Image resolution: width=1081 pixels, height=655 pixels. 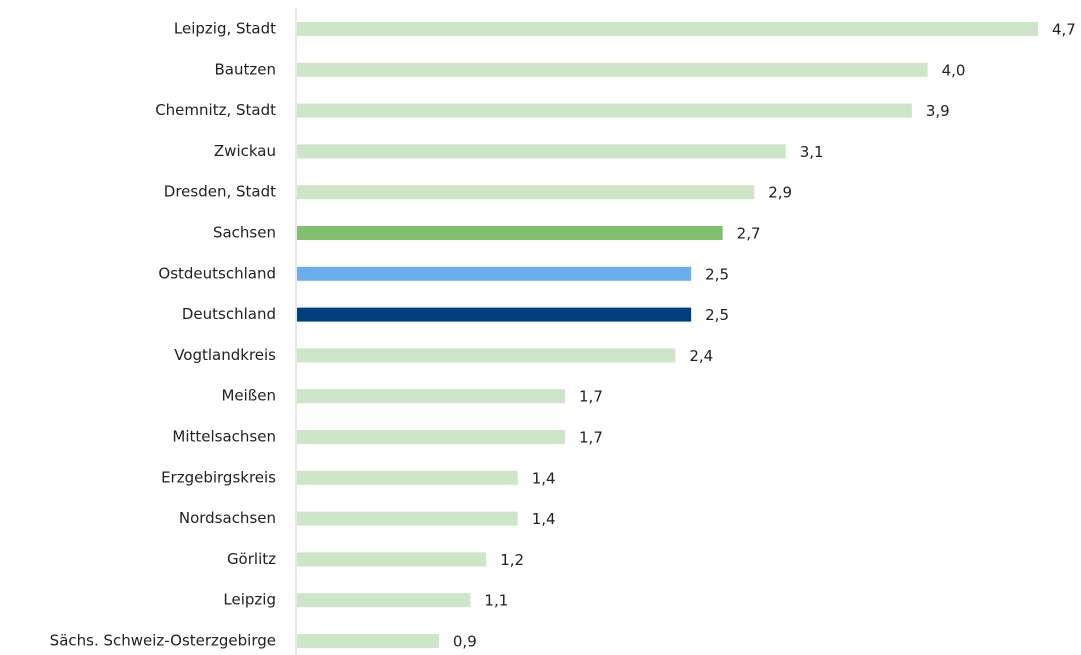 What do you see at coordinates (227, 518) in the screenshot?
I see `category-label: Nordsachsen` at bounding box center [227, 518].